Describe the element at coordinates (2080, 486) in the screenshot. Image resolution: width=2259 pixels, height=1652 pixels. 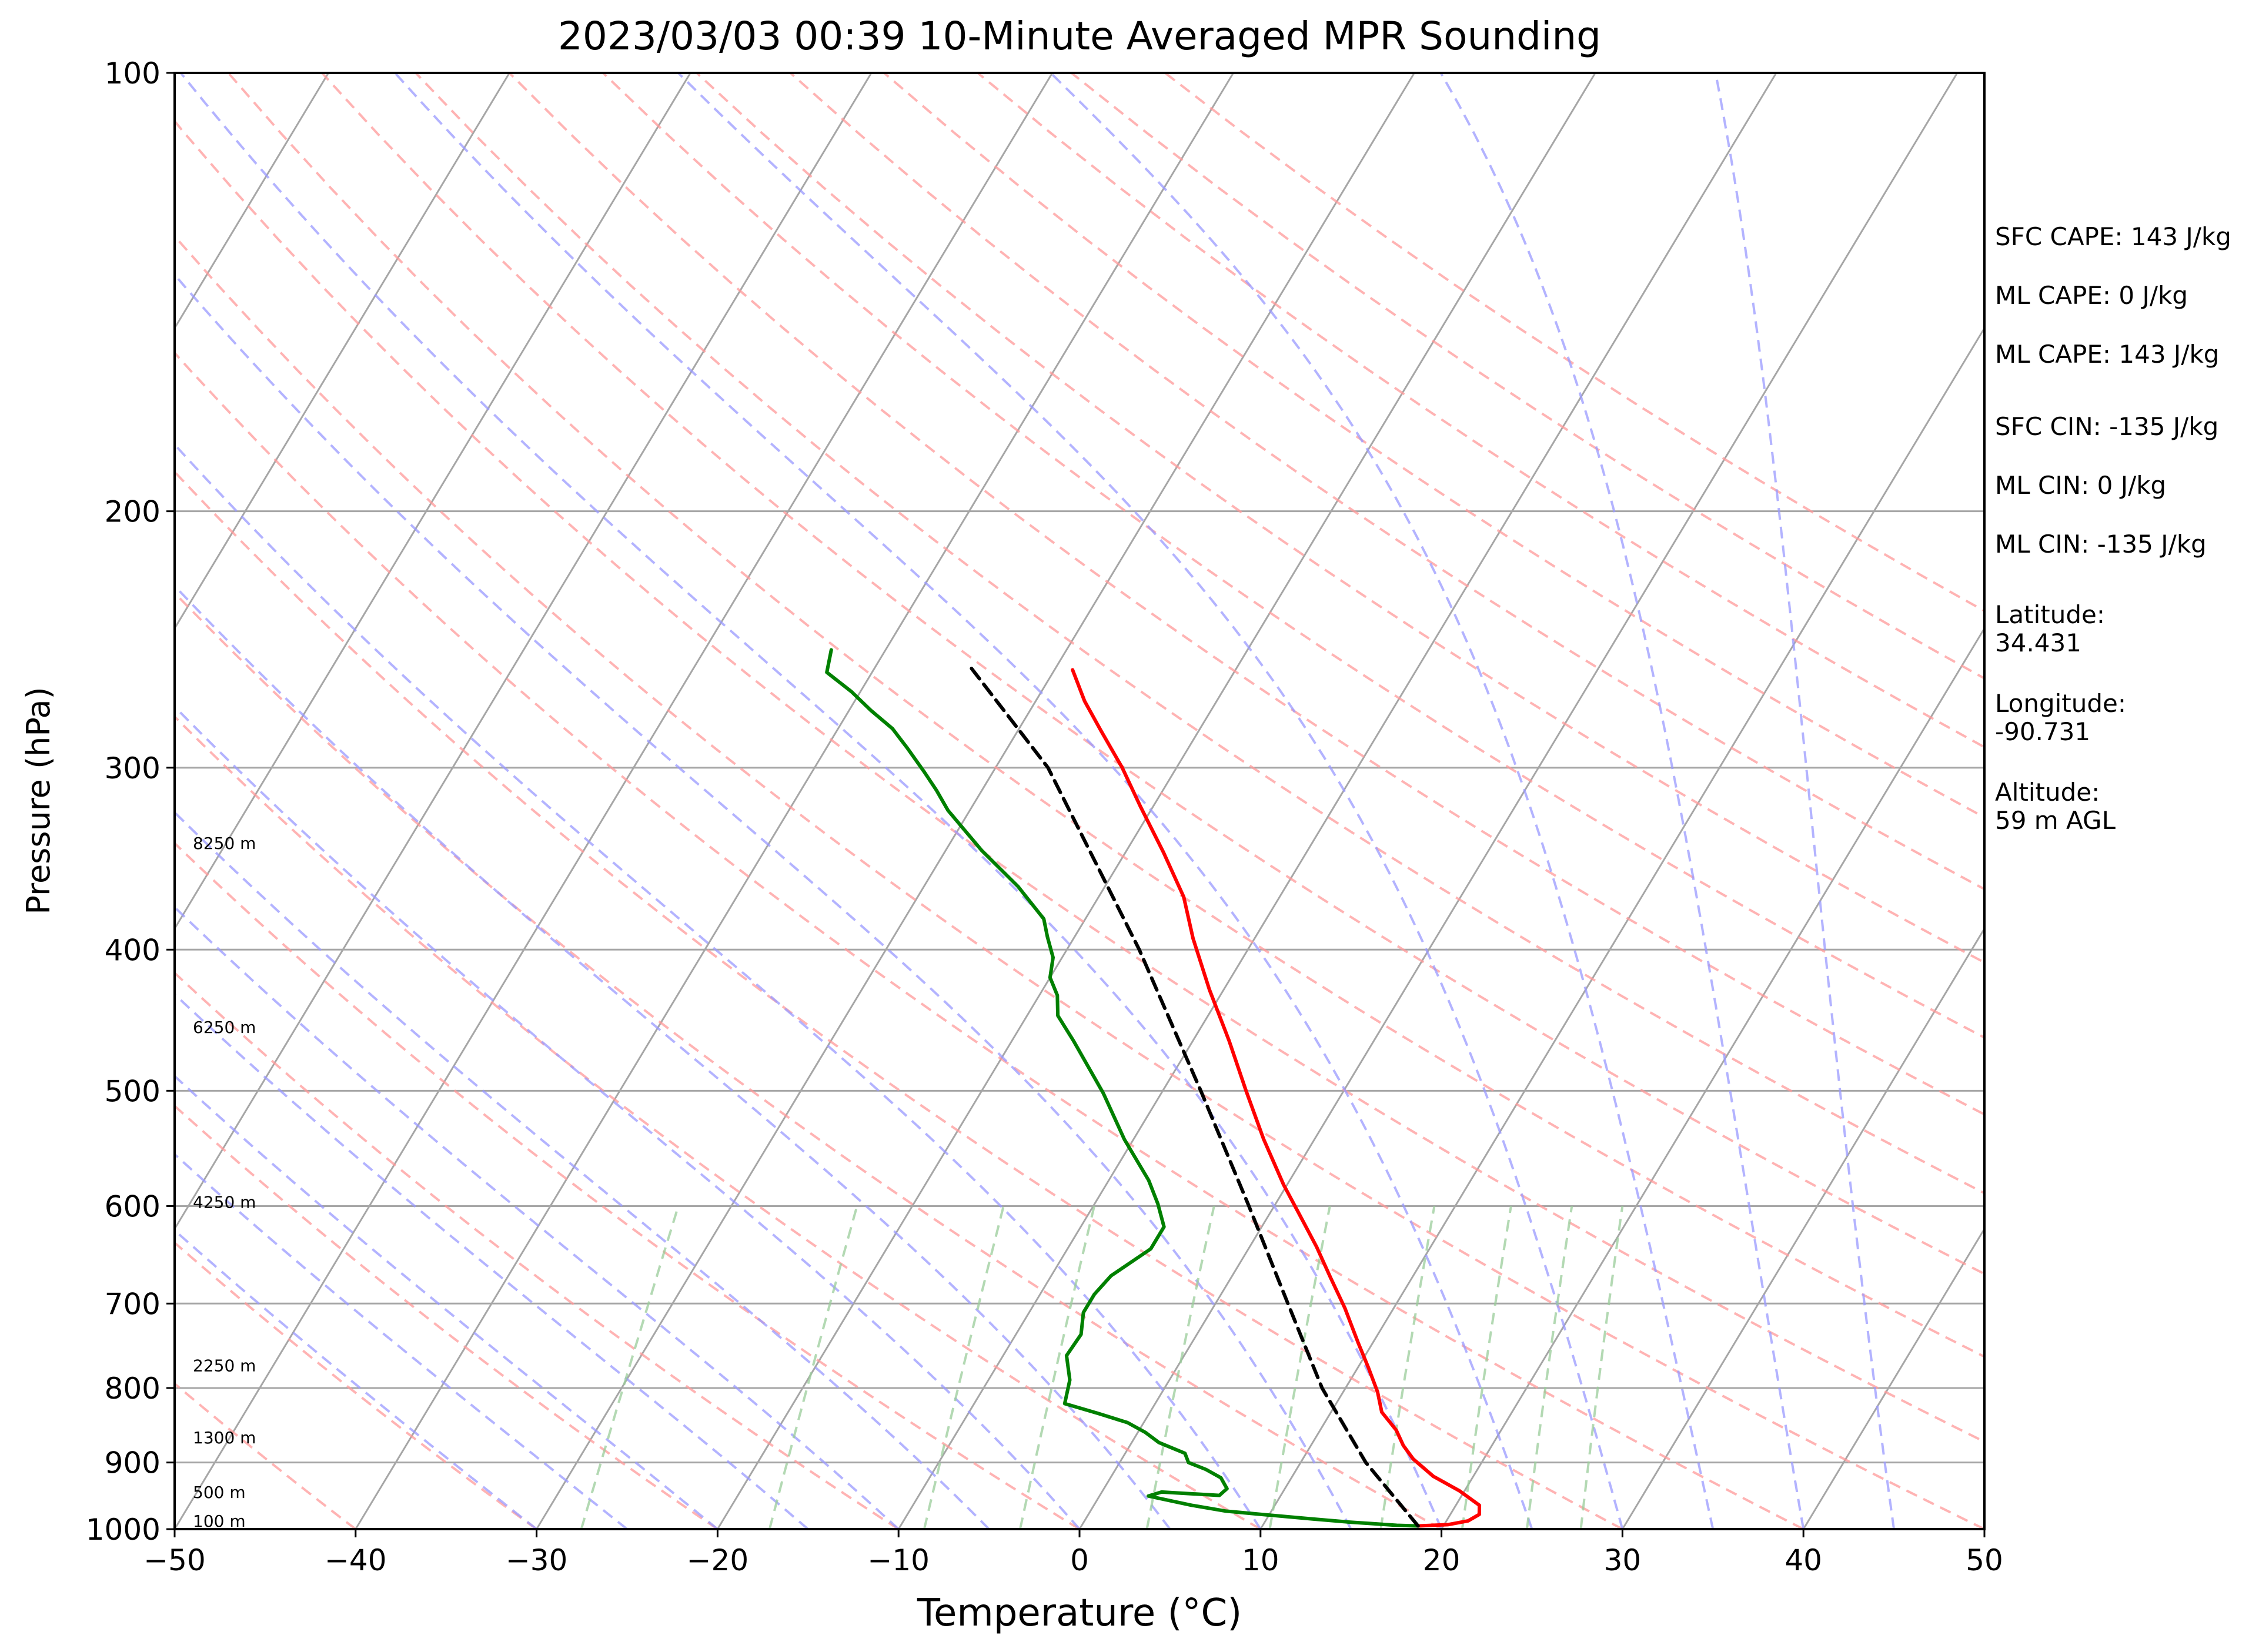
I see `ml-cin-text: ML CIN: 0 J/kg` at that location.